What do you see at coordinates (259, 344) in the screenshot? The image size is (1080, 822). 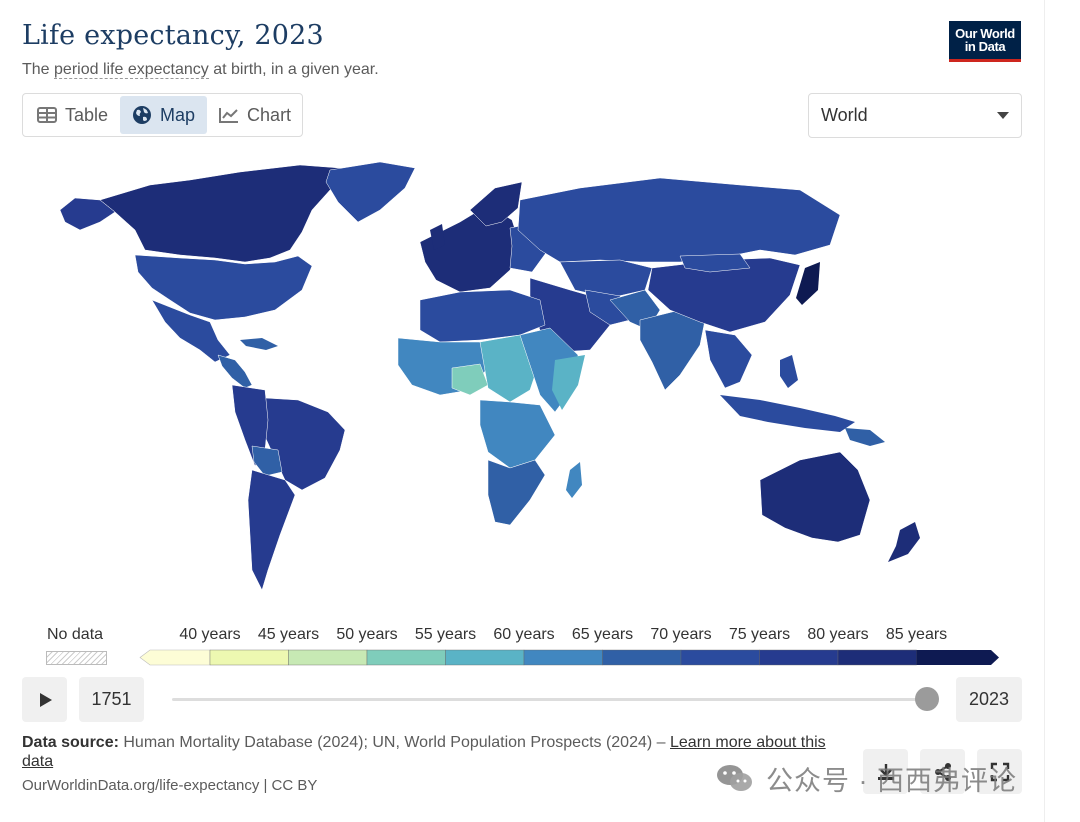 I see `region-caribbean` at bounding box center [259, 344].